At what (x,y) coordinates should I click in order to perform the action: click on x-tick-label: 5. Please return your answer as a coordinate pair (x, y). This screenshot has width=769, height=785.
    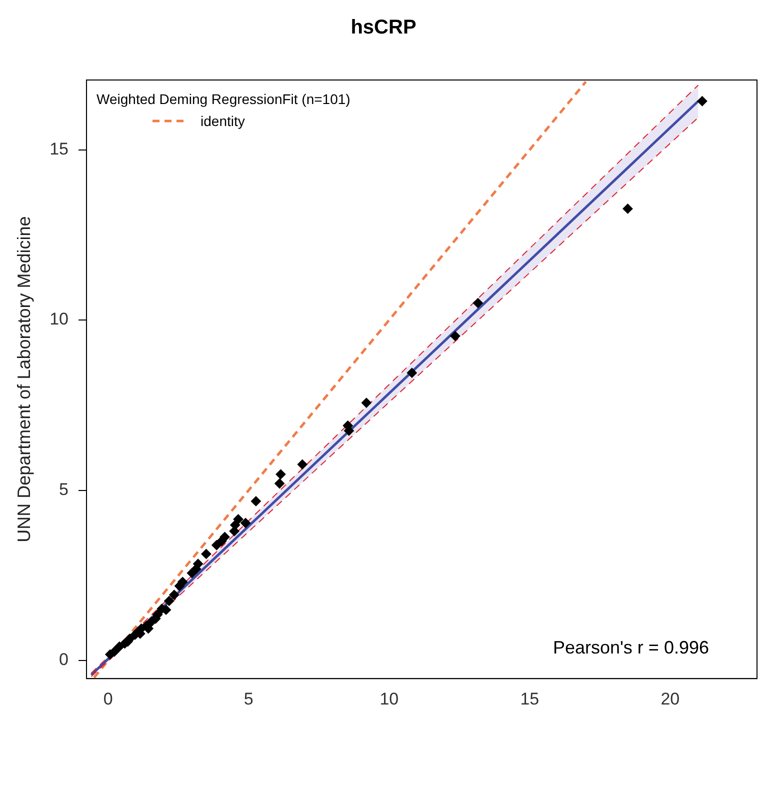
    Looking at the image, I should click on (249, 698).